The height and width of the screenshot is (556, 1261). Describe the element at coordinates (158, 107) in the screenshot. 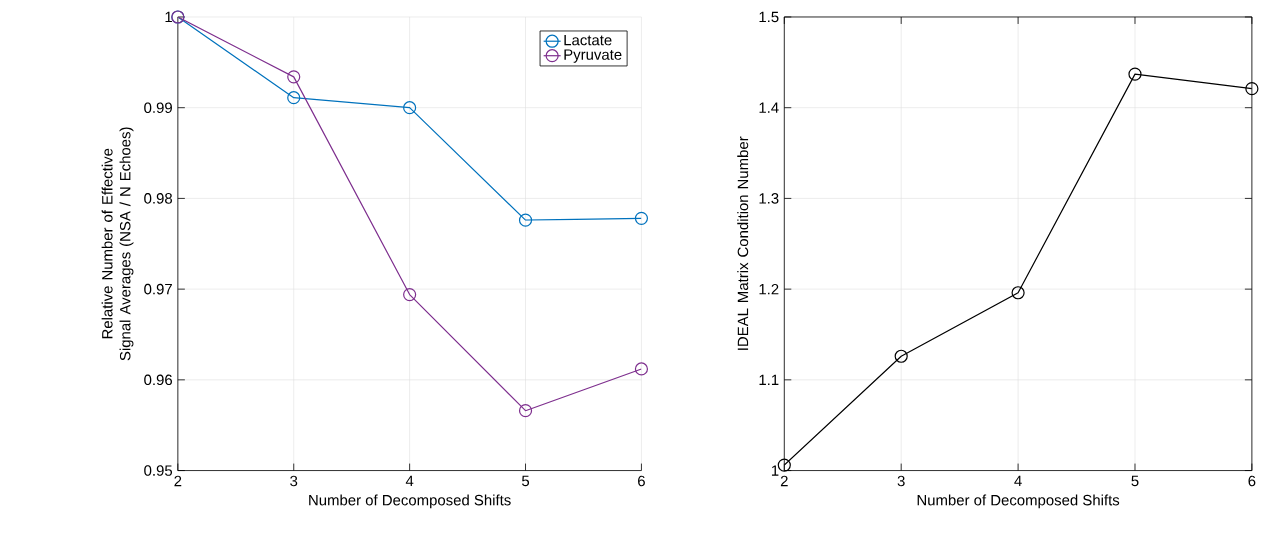

I see `y-tick-label: 0.99` at that location.